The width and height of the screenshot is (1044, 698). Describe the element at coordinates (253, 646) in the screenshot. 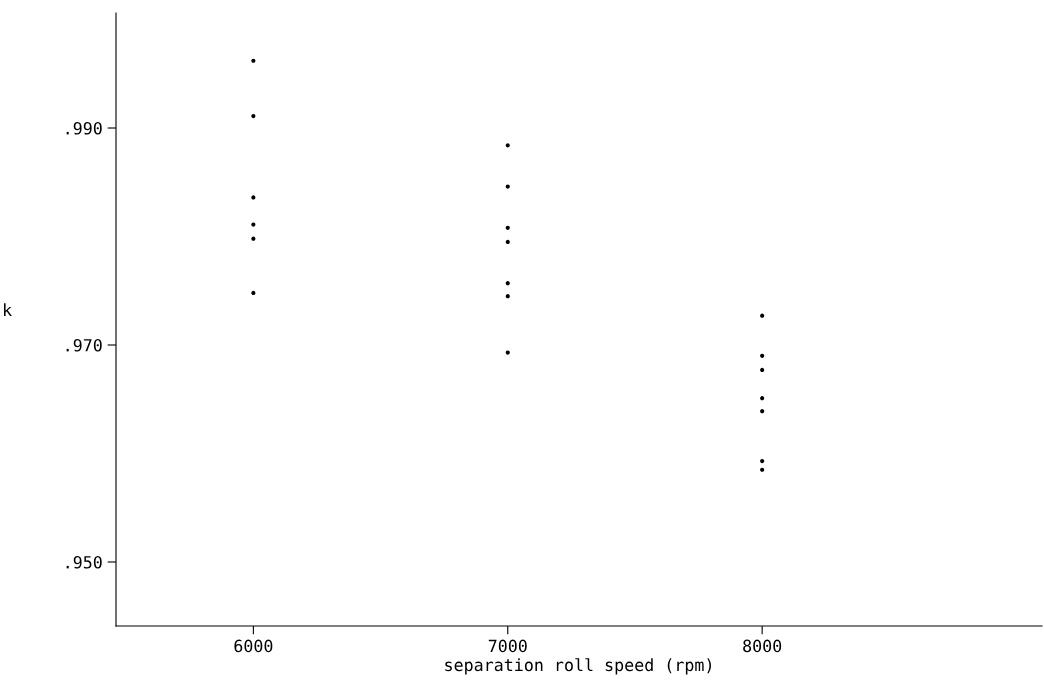

I see `x-tick-label: 6000` at that location.